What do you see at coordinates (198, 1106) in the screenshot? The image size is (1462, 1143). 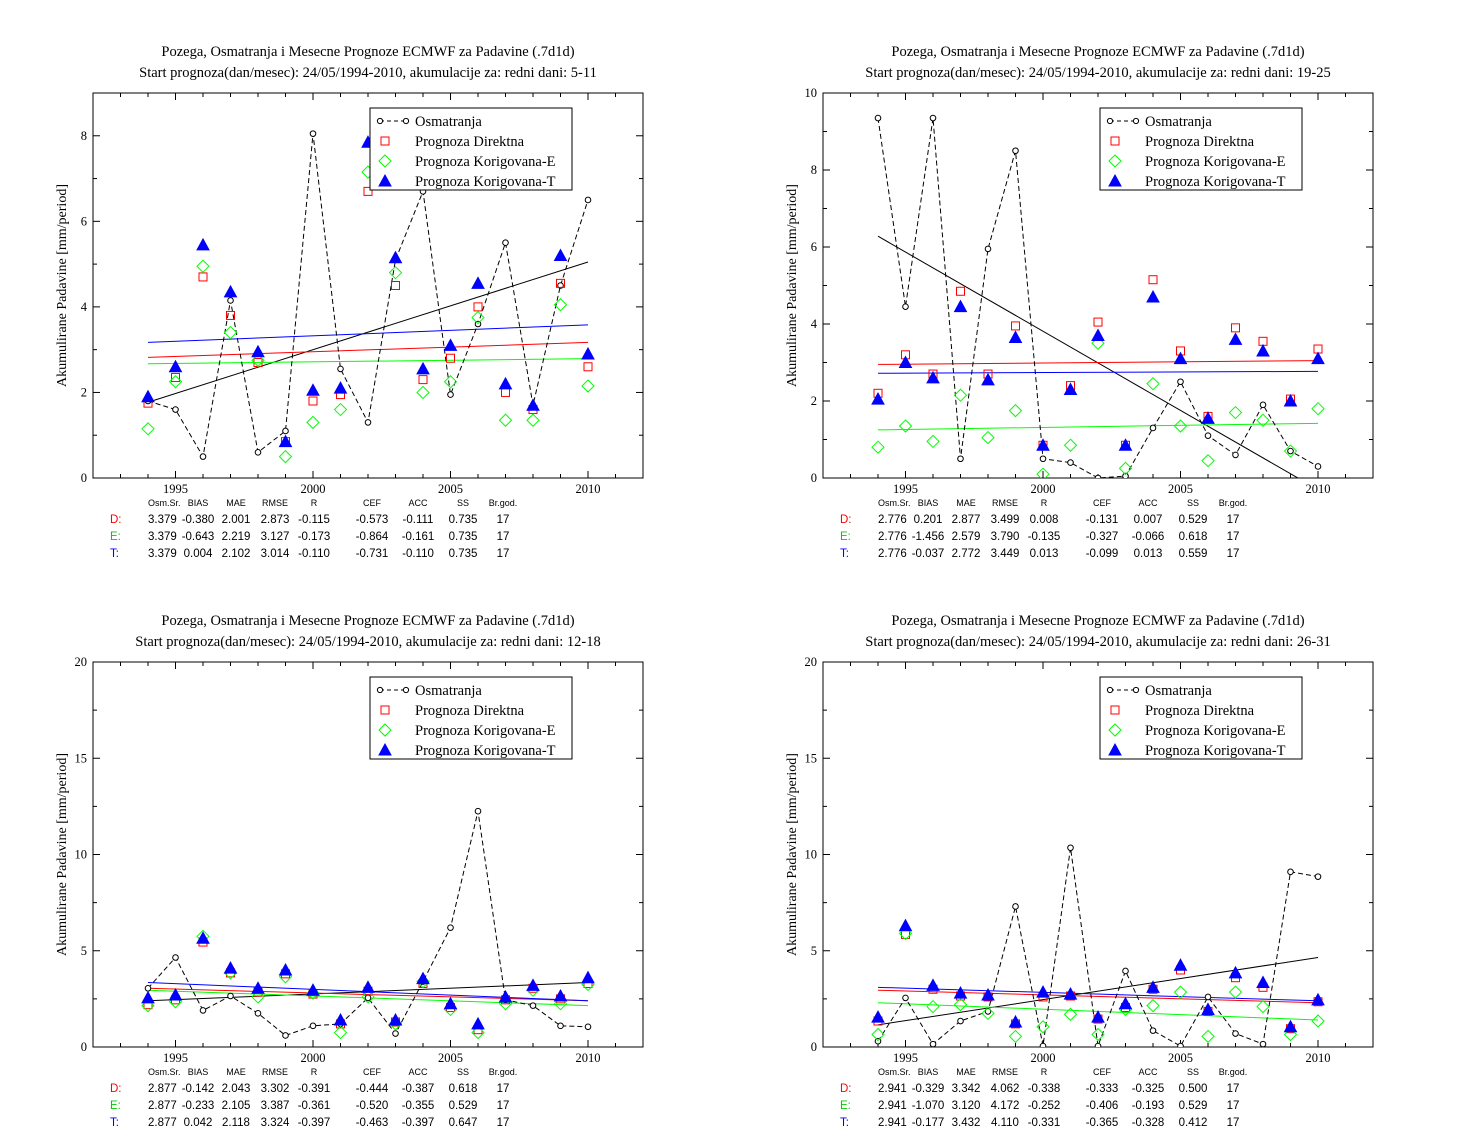 I see `stats-value: -0.233` at bounding box center [198, 1106].